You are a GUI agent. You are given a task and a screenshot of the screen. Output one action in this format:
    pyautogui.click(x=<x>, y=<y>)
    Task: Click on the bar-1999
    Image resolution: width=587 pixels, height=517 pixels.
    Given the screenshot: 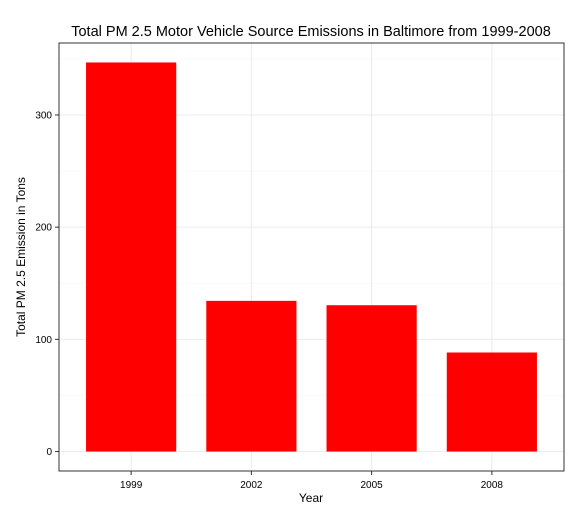 What is the action you would take?
    pyautogui.click(x=131, y=257)
    